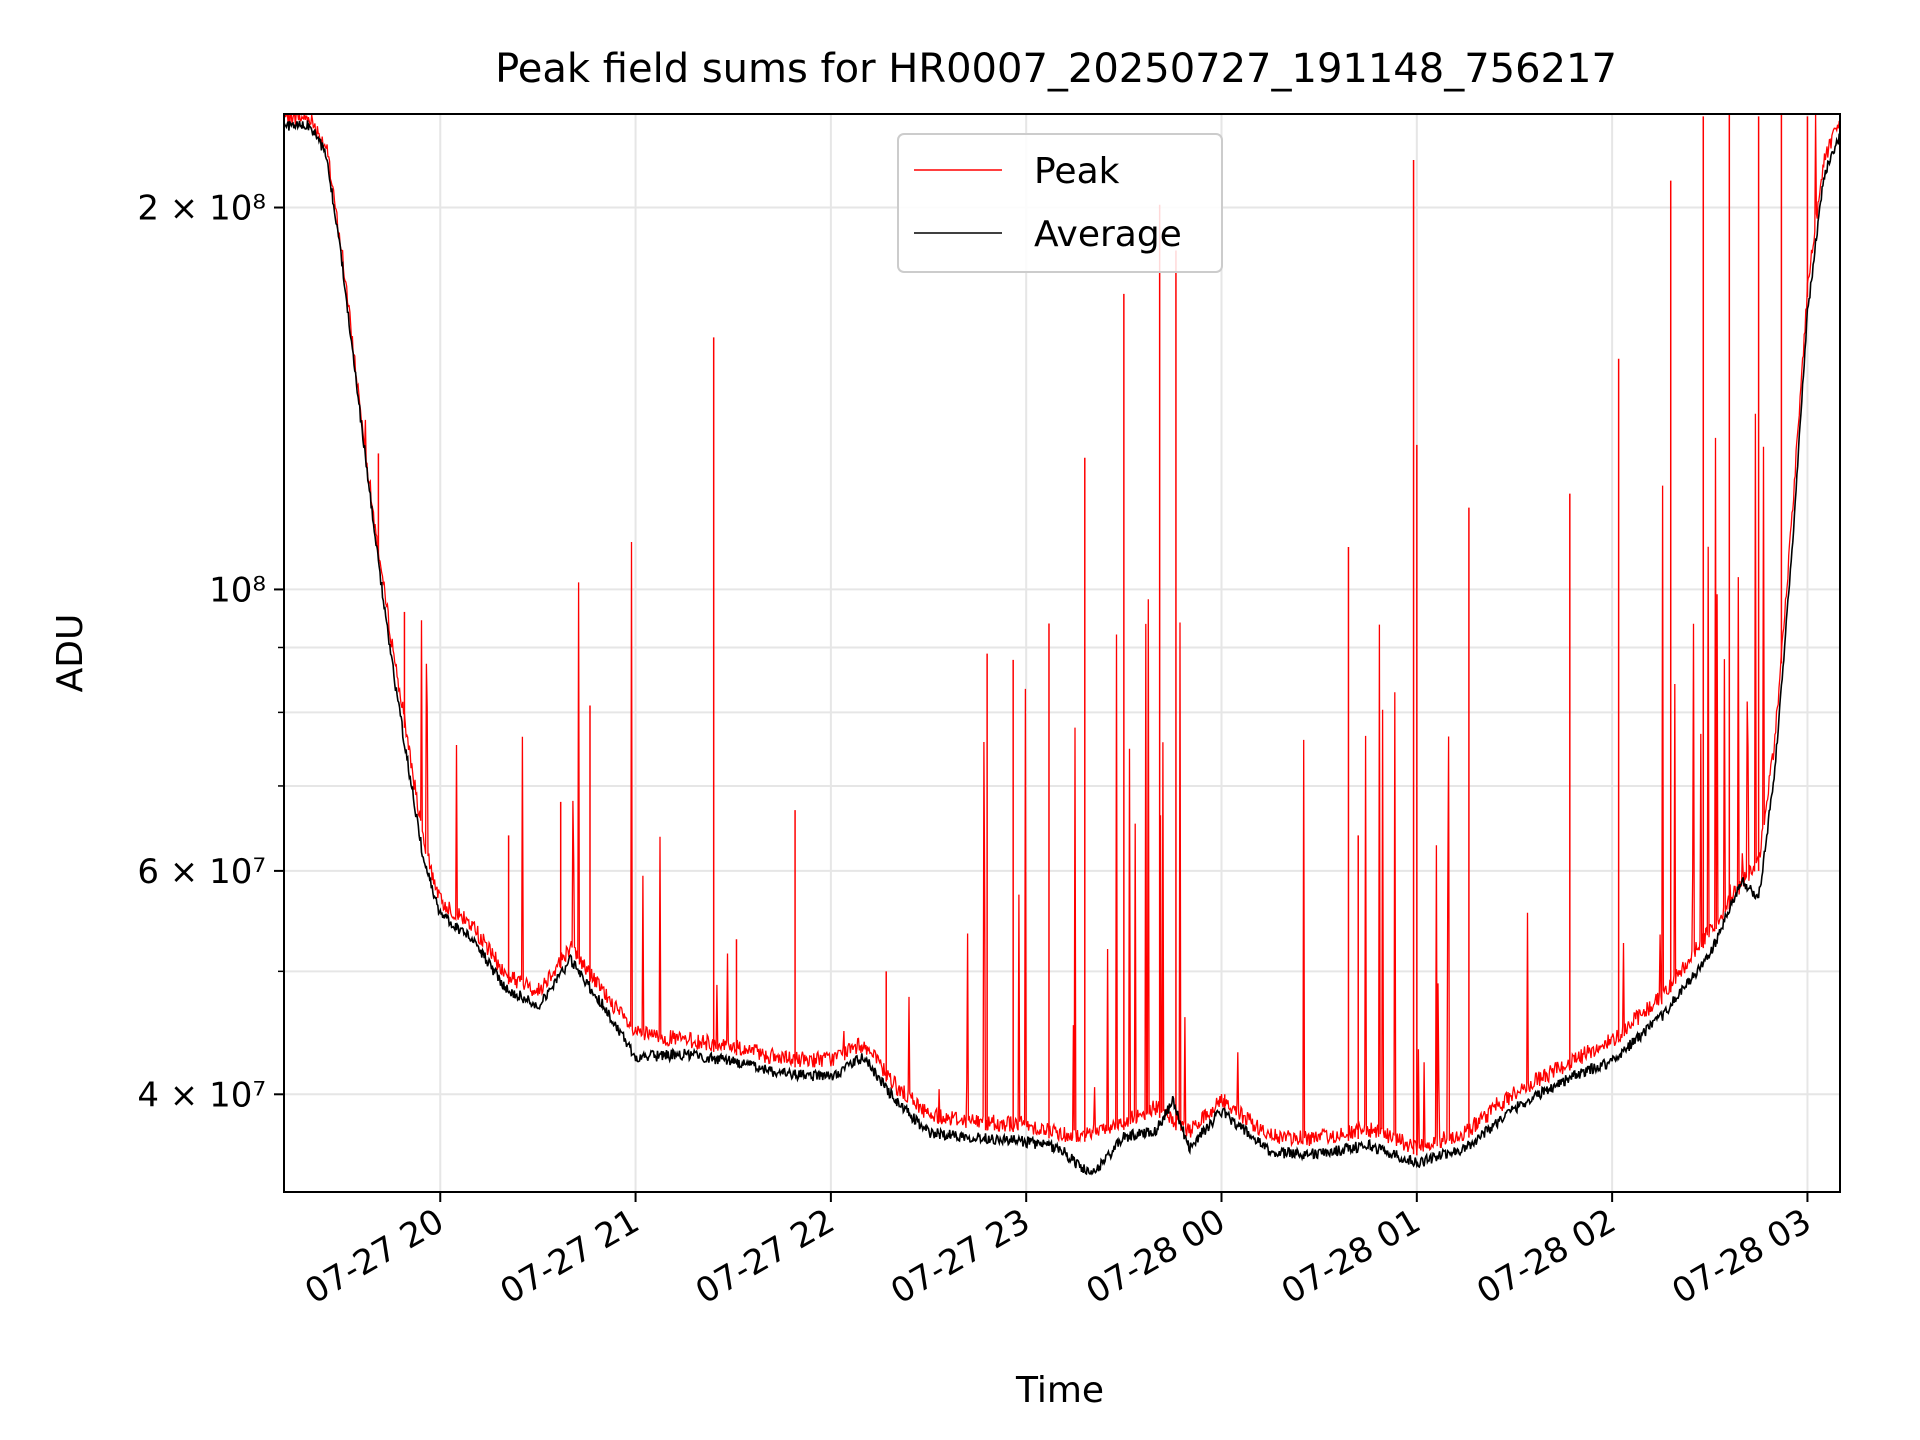  Describe the element at coordinates (1059, 1390) in the screenshot. I see `x-axis-label: Time` at that location.